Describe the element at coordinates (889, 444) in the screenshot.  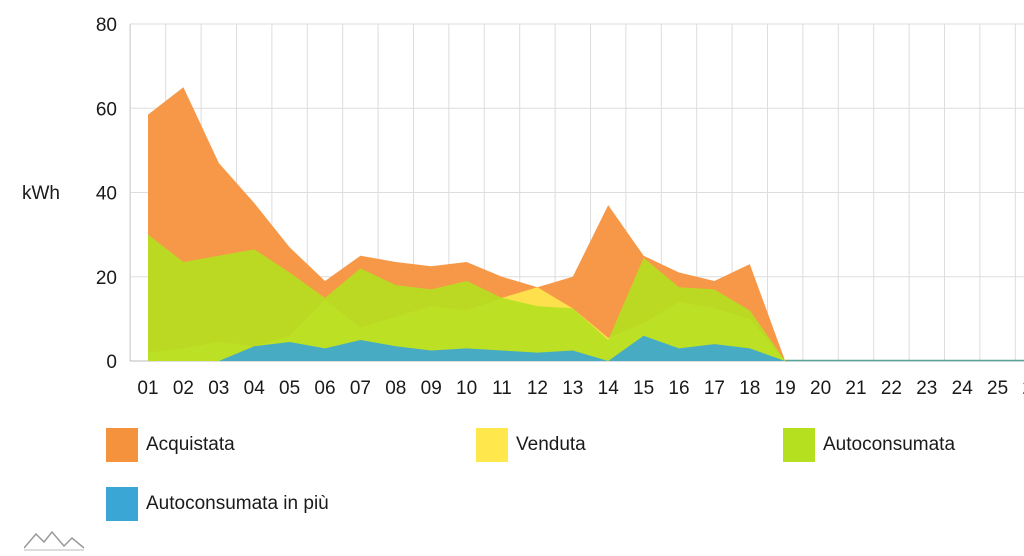
I see `legend-label: Autoconsumata` at that location.